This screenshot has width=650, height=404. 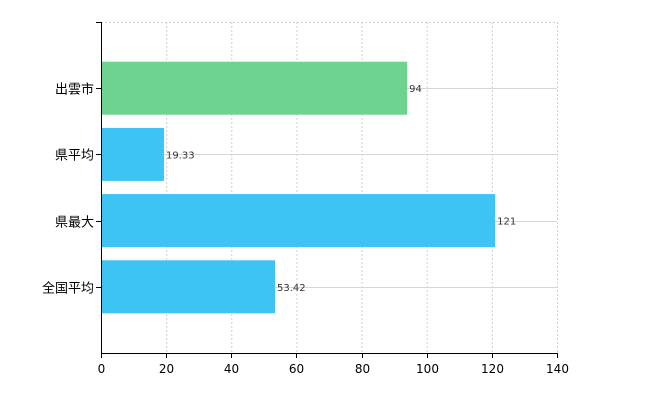 I want to click on x-tick-label: 20, so click(x=166, y=369).